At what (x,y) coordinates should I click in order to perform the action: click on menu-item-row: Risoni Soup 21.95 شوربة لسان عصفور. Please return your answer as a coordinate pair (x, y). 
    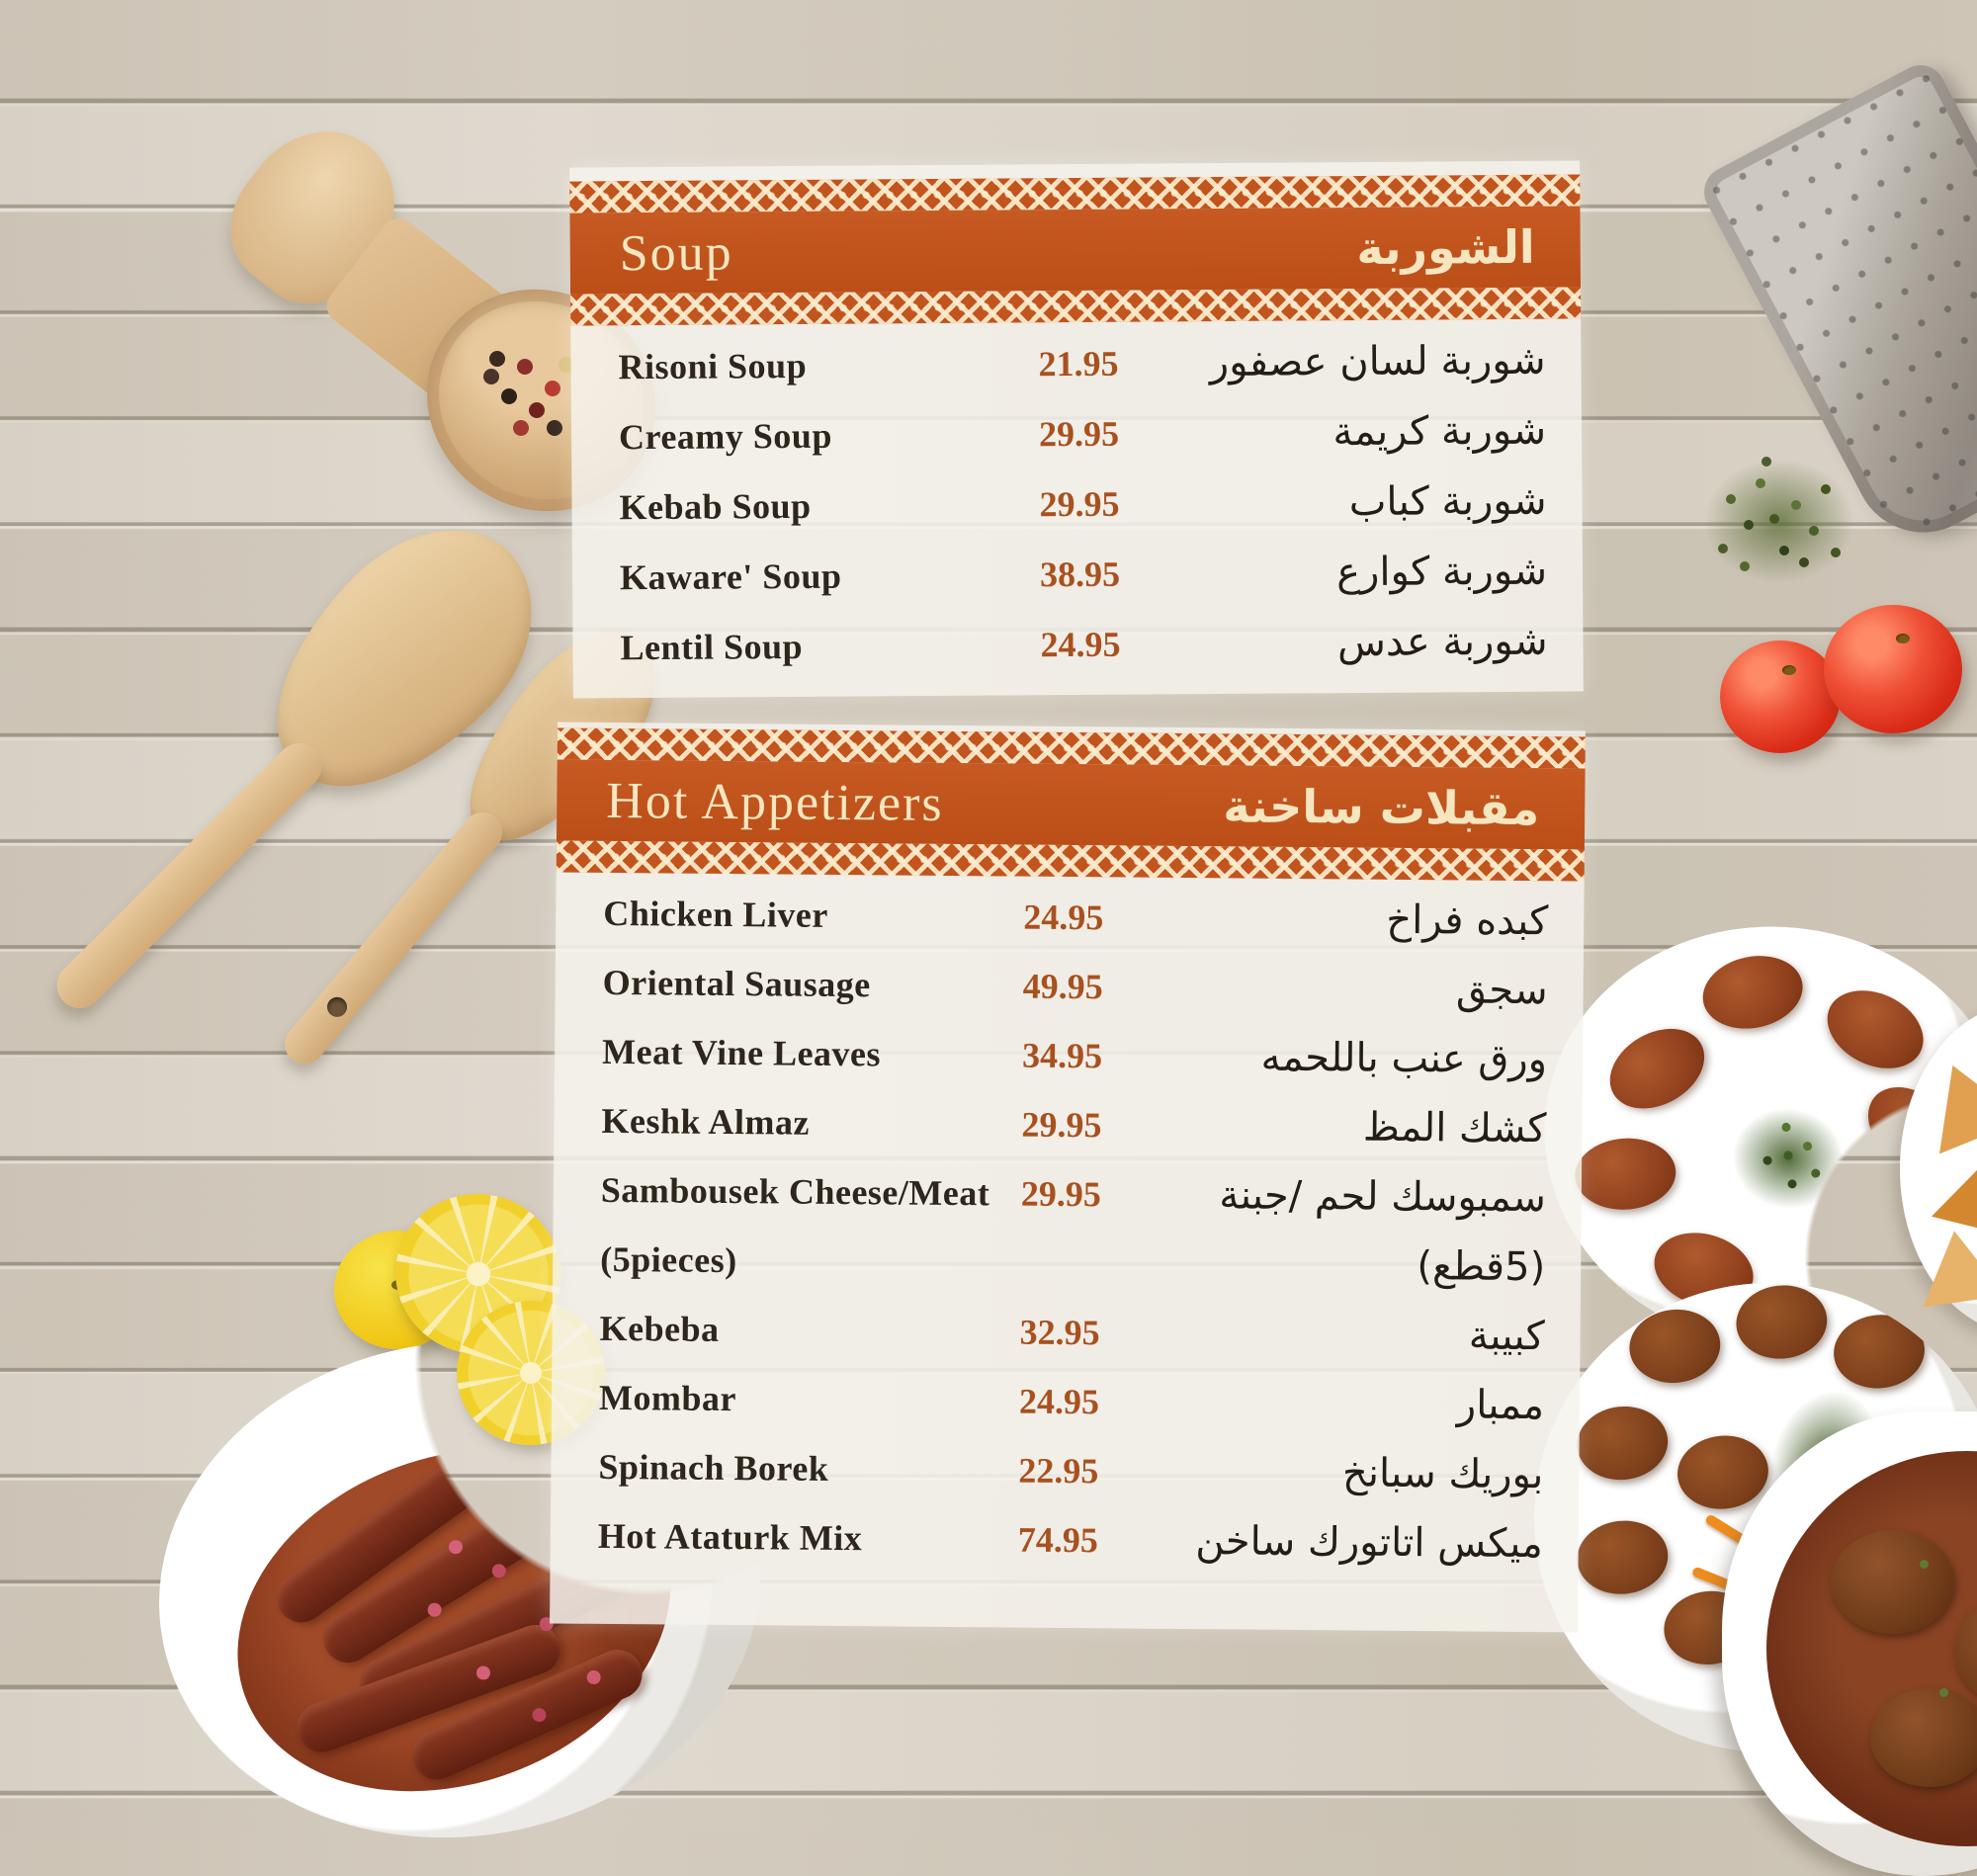
    Looking at the image, I should click on (1082, 364).